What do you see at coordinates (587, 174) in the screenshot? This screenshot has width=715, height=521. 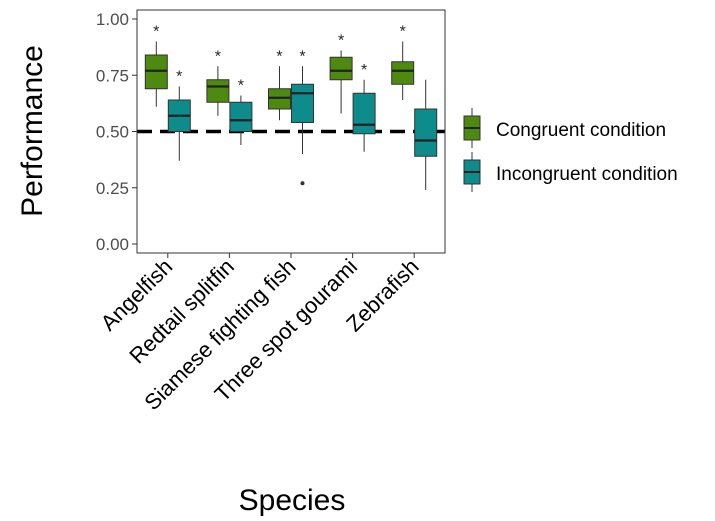 I see `legend-label: Incongruent condition` at bounding box center [587, 174].